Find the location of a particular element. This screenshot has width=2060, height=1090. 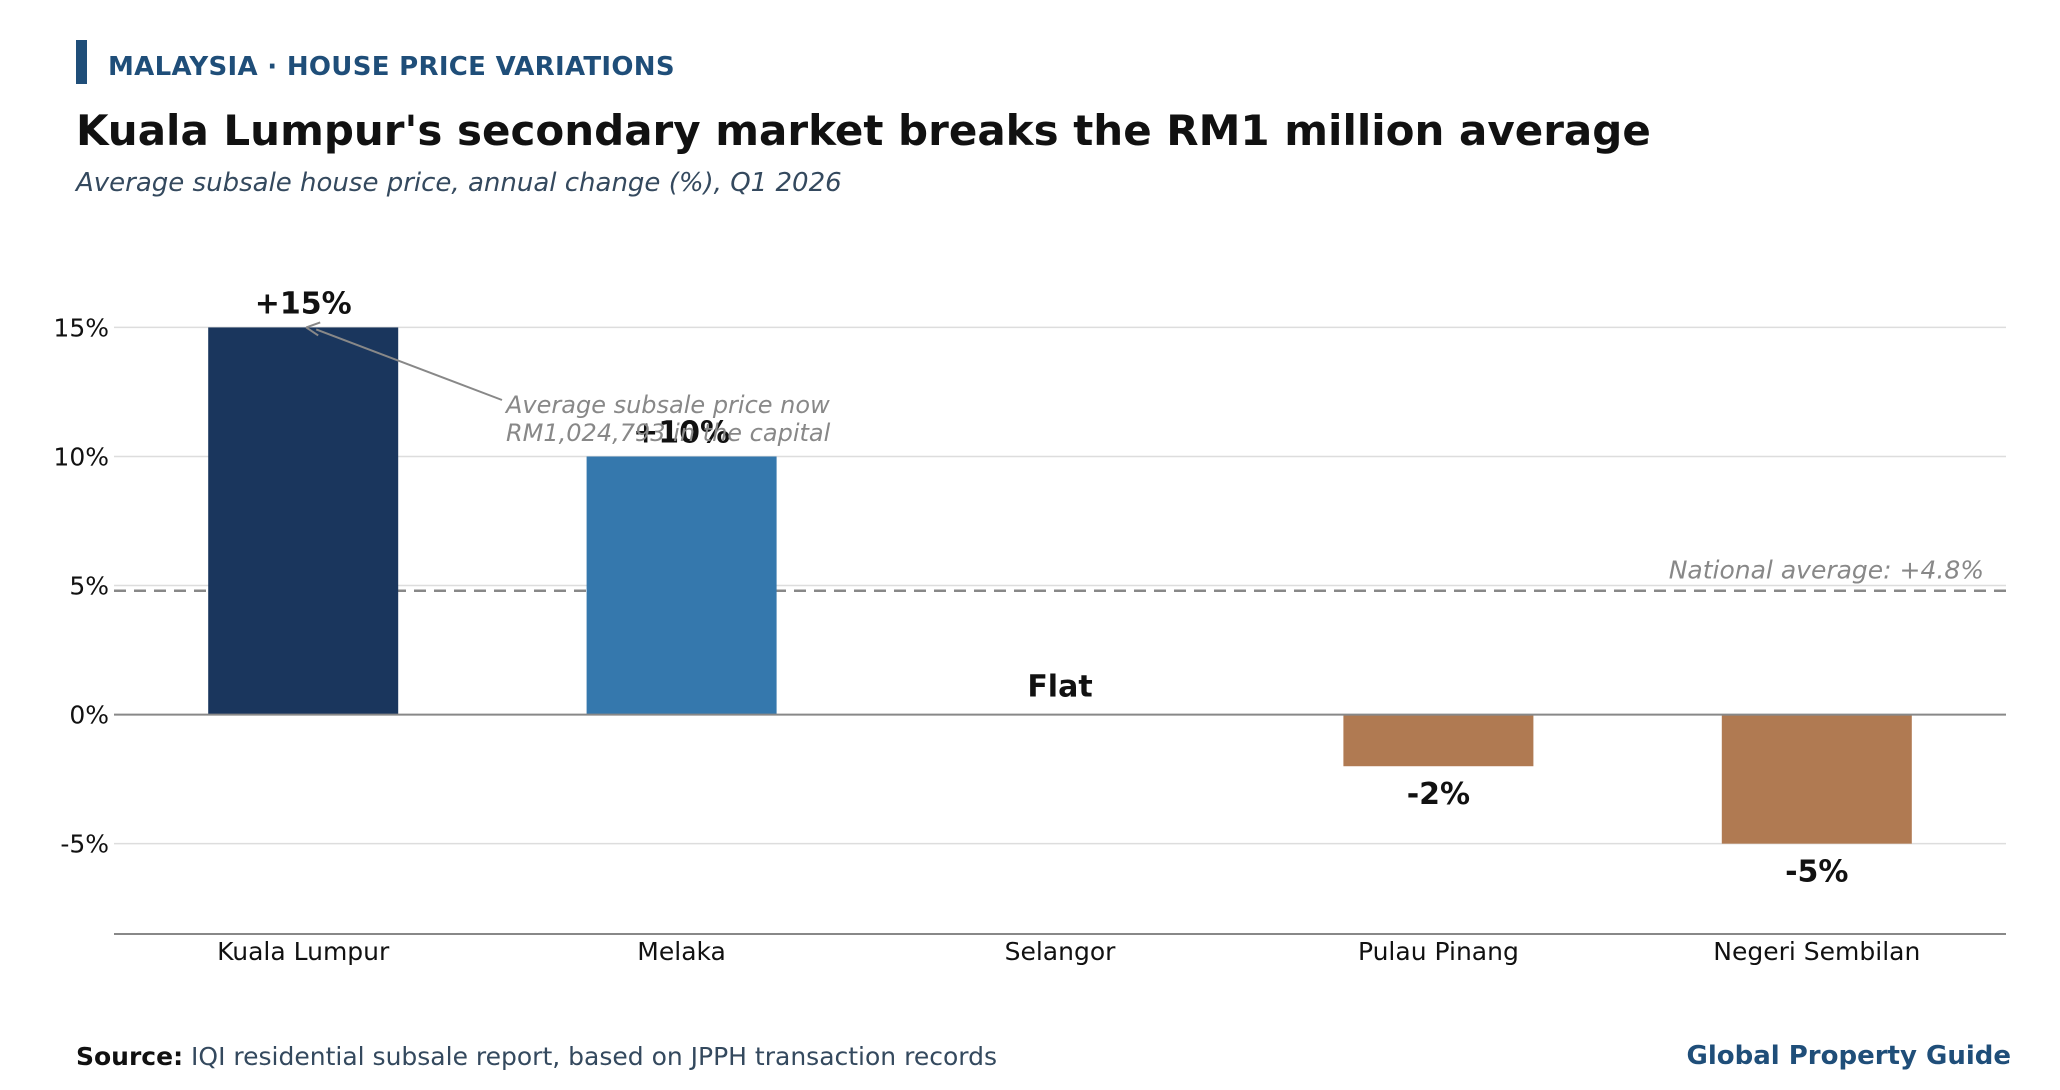

bar-value-label: -2% is located at coordinates (1438, 794).